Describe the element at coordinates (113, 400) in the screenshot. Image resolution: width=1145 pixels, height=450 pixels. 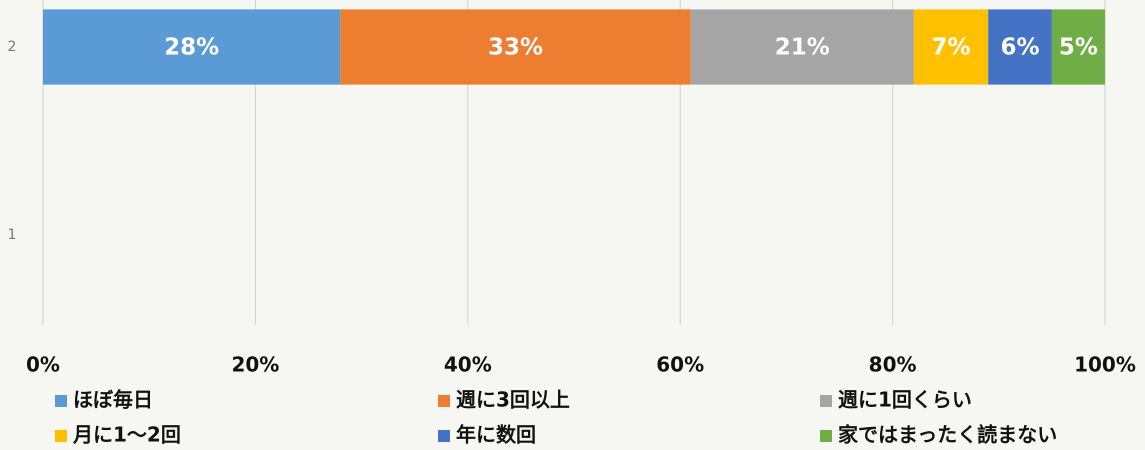
I see `legend-label: ほぼ毎日` at that location.